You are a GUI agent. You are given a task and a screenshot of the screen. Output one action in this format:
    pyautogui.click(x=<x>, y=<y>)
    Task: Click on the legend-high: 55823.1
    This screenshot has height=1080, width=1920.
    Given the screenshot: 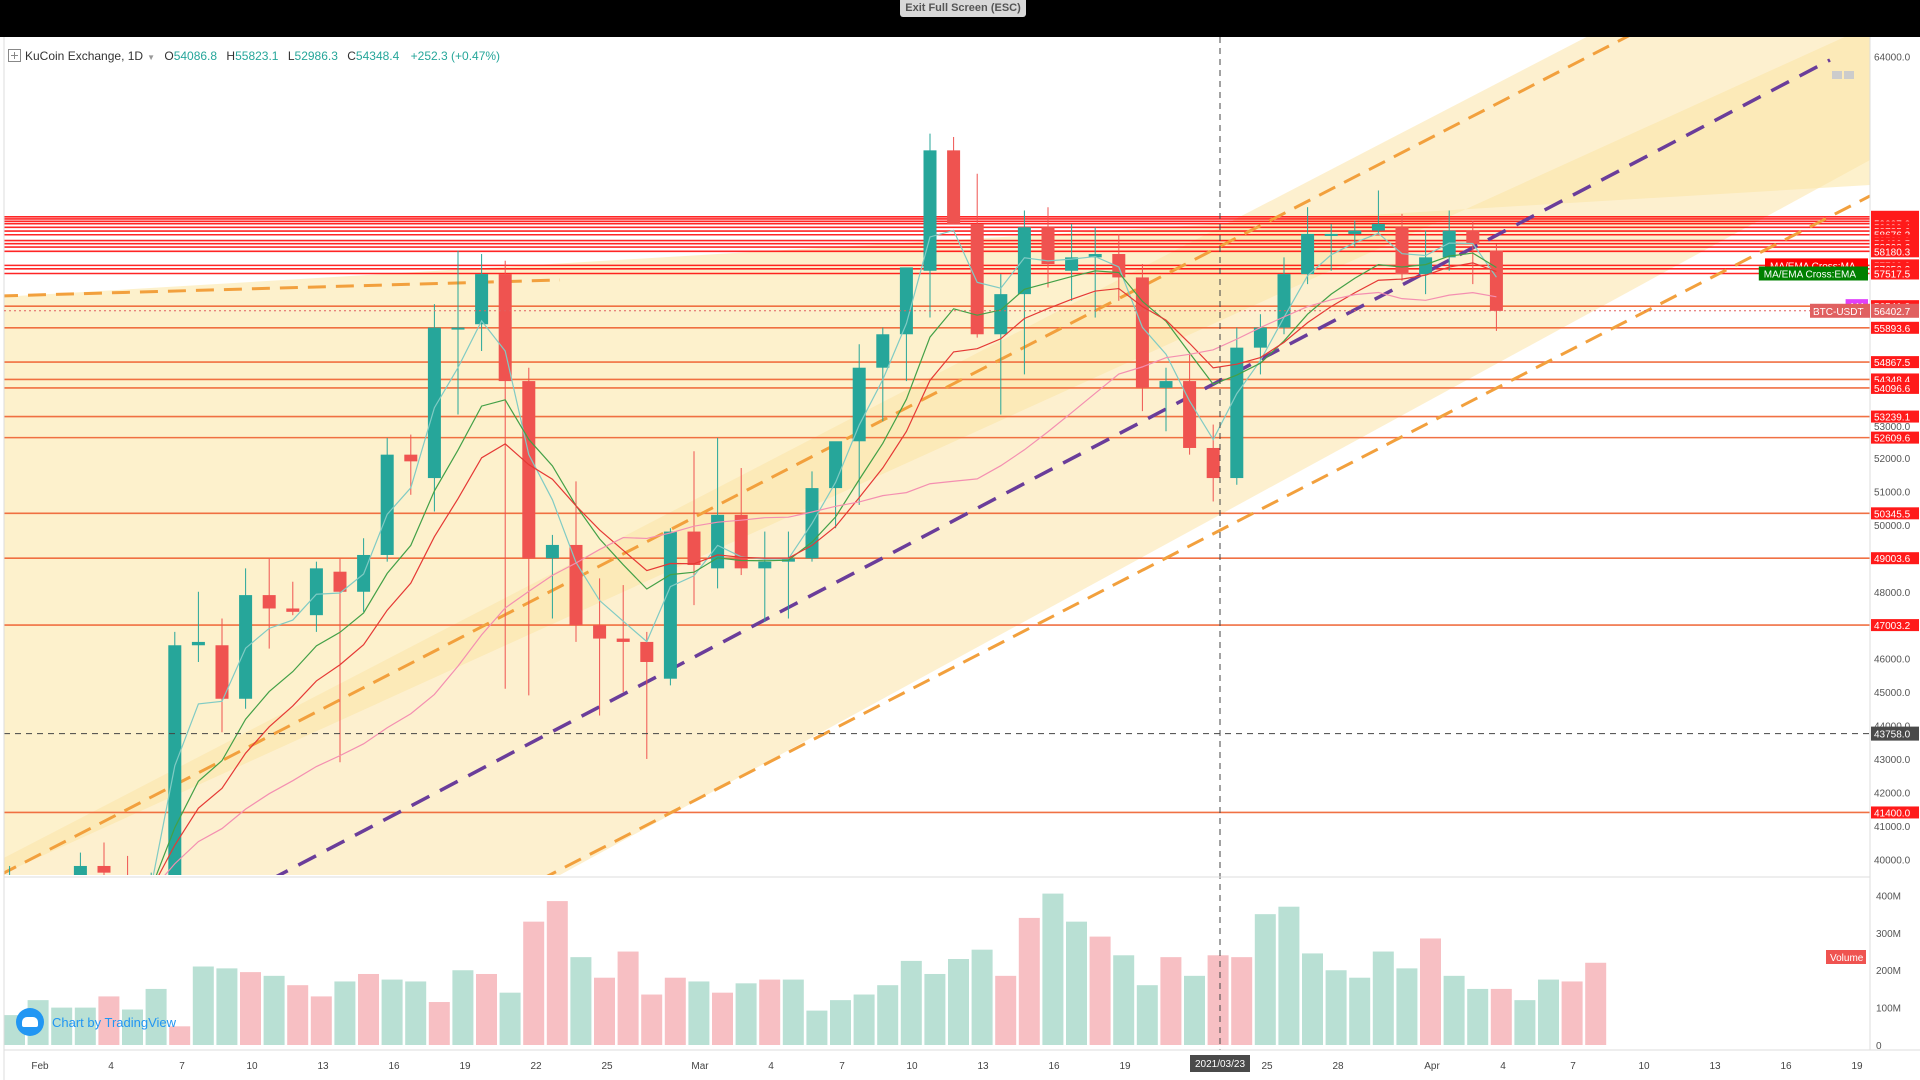 What is the action you would take?
    pyautogui.click(x=257, y=56)
    